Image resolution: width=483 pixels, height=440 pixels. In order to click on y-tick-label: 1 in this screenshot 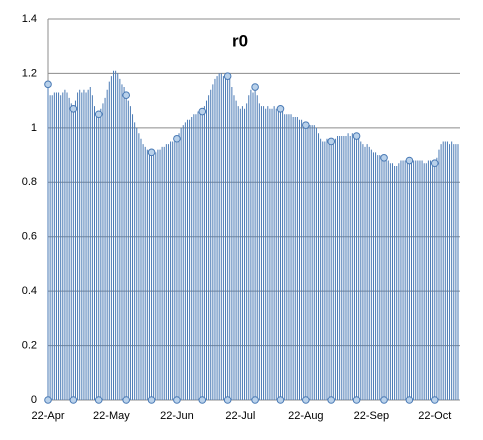, I will do `click(34, 128)`.